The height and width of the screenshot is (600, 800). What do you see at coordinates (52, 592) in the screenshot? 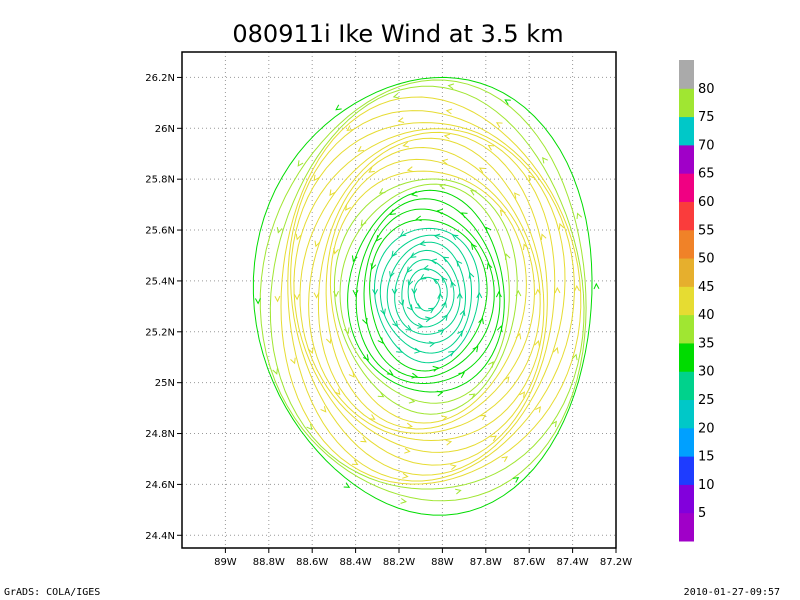
I see `footer-credit: GrADS: COLA/IGES` at bounding box center [52, 592].